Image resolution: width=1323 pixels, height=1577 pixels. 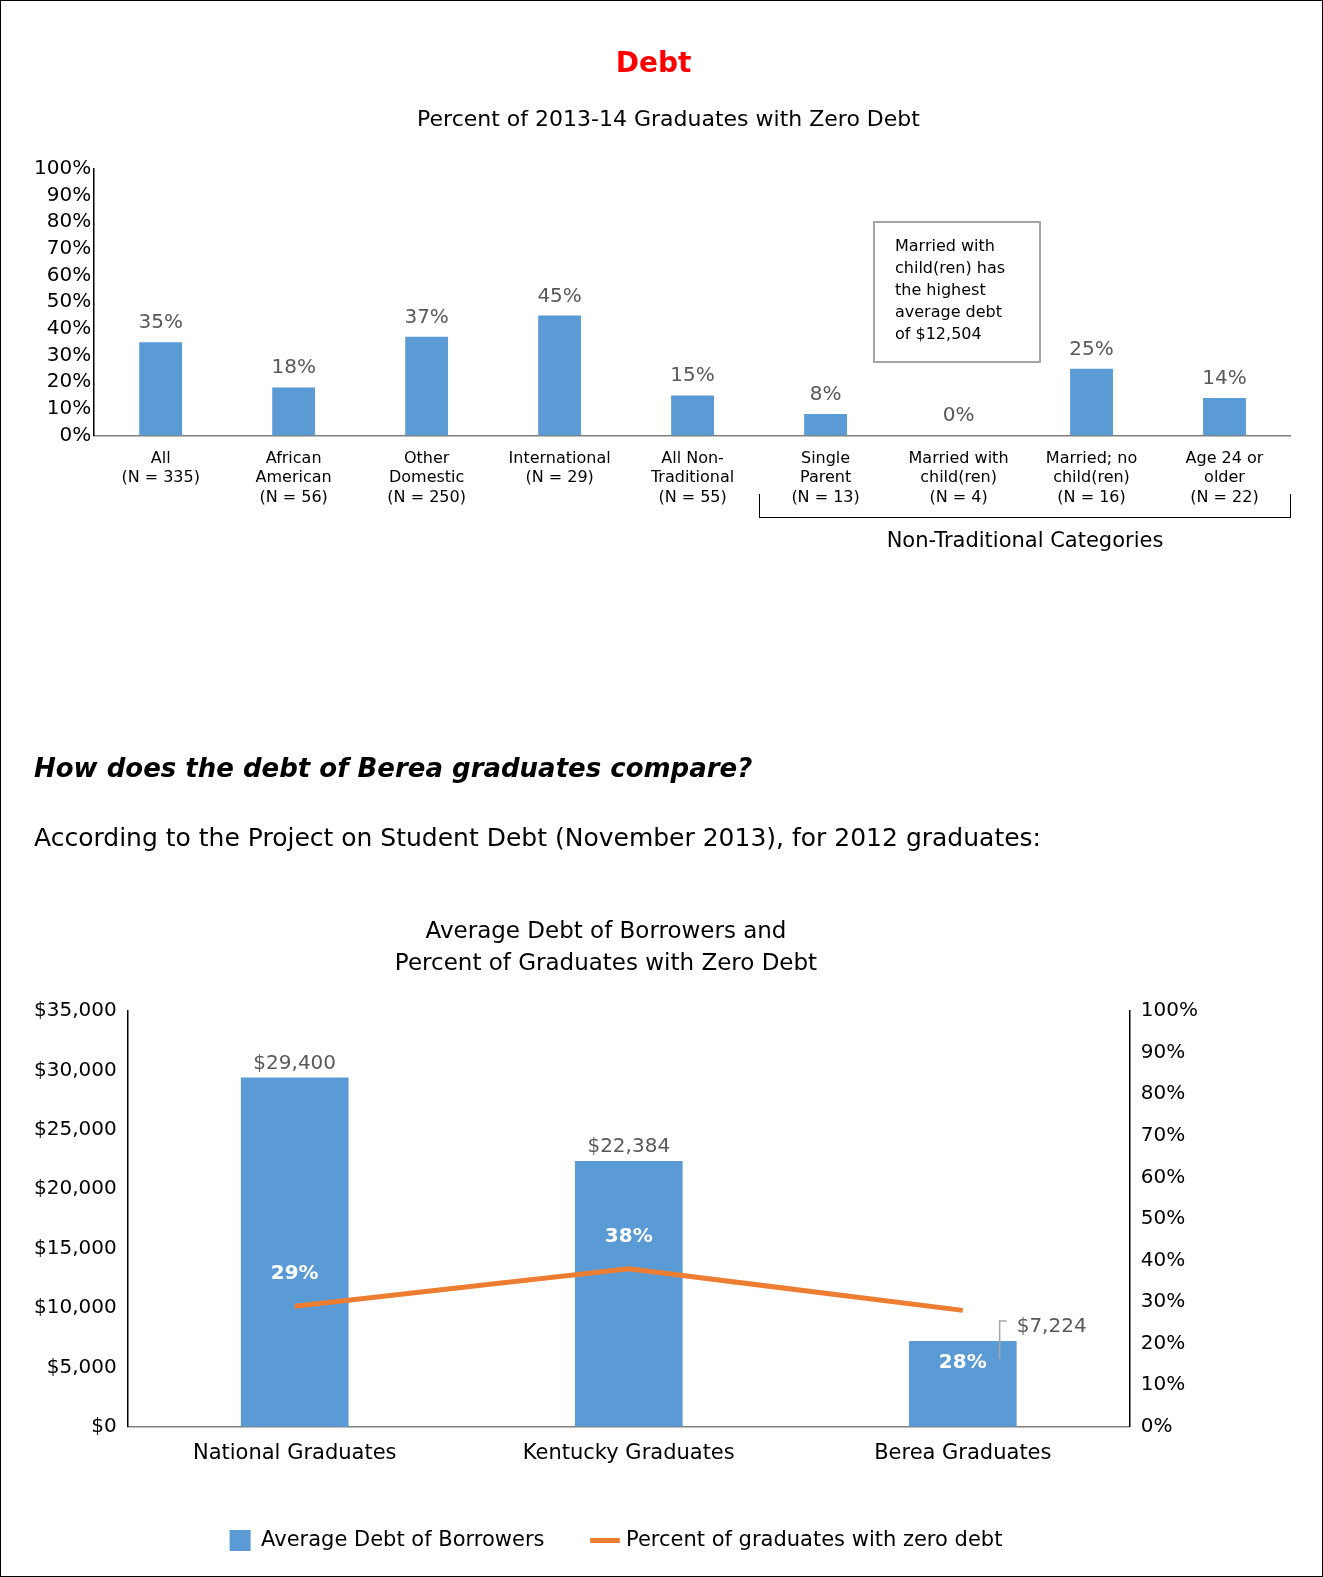 What do you see at coordinates (104, 1425) in the screenshot?
I see `y-tick-label: $0` at bounding box center [104, 1425].